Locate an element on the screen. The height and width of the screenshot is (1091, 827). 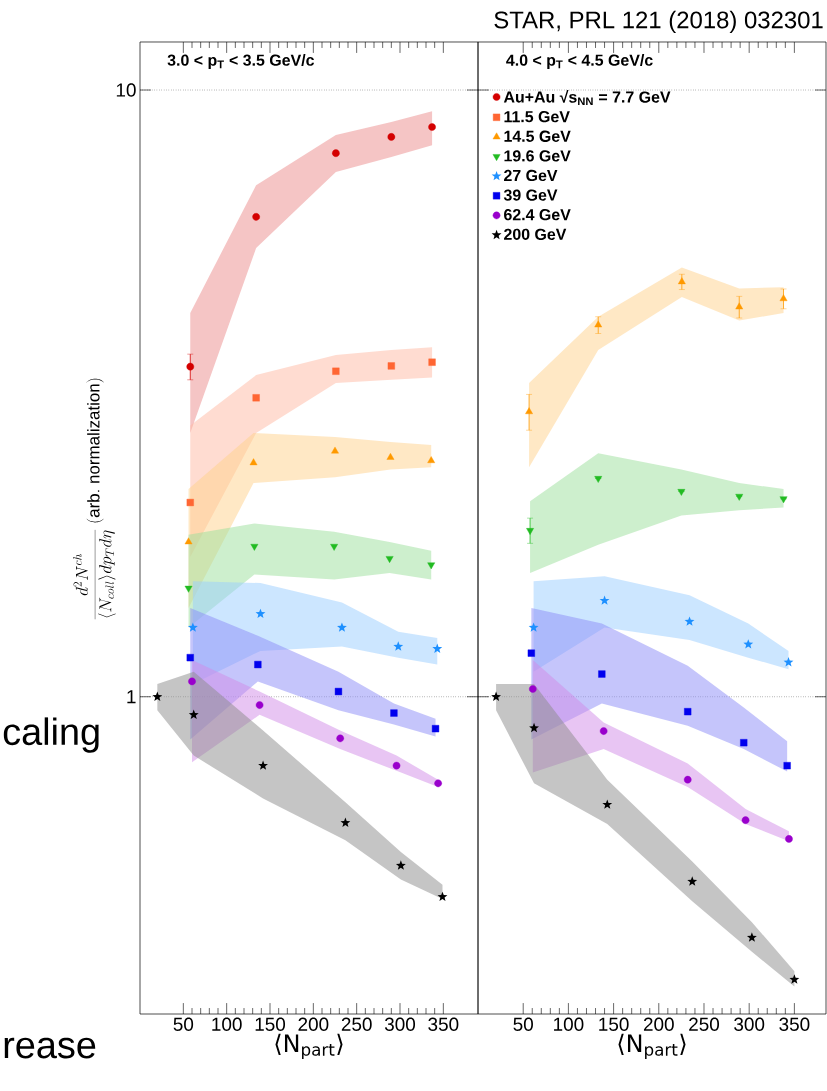
y-tick-label: 10 is located at coordinates (126, 90).